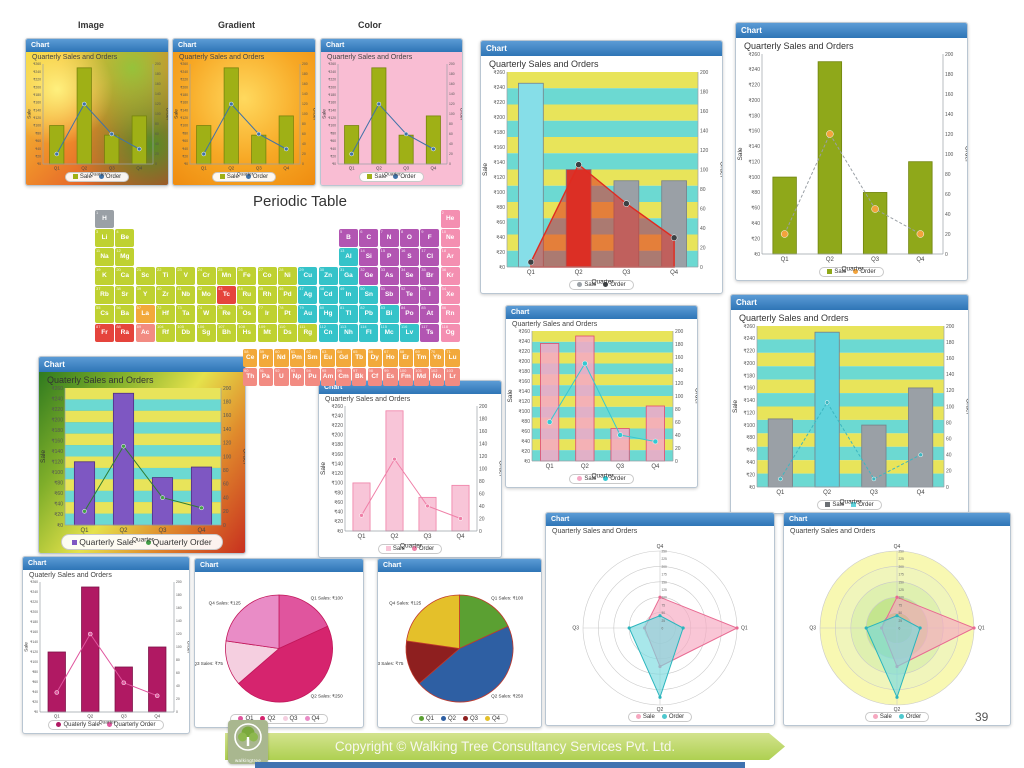  Describe the element at coordinates (36, 712) in the screenshot. I see `svg-text: ₹0` at that location.